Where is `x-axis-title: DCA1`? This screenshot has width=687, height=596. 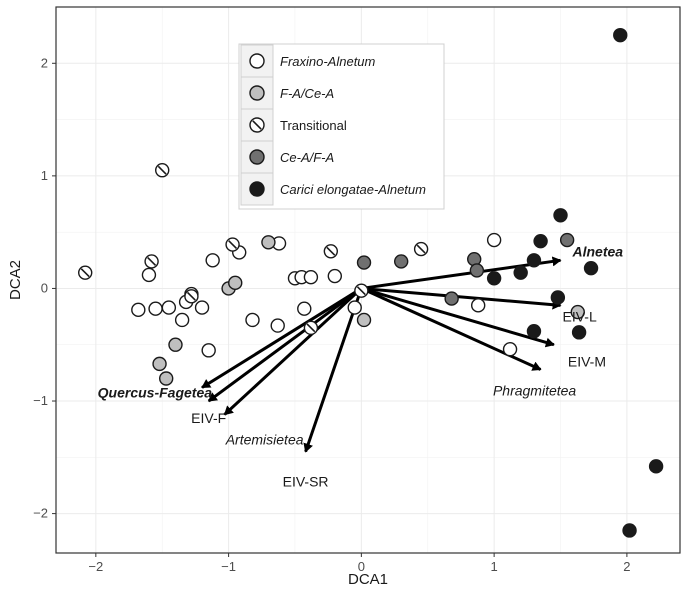
x-axis-title: DCA1 is located at coordinates (368, 579).